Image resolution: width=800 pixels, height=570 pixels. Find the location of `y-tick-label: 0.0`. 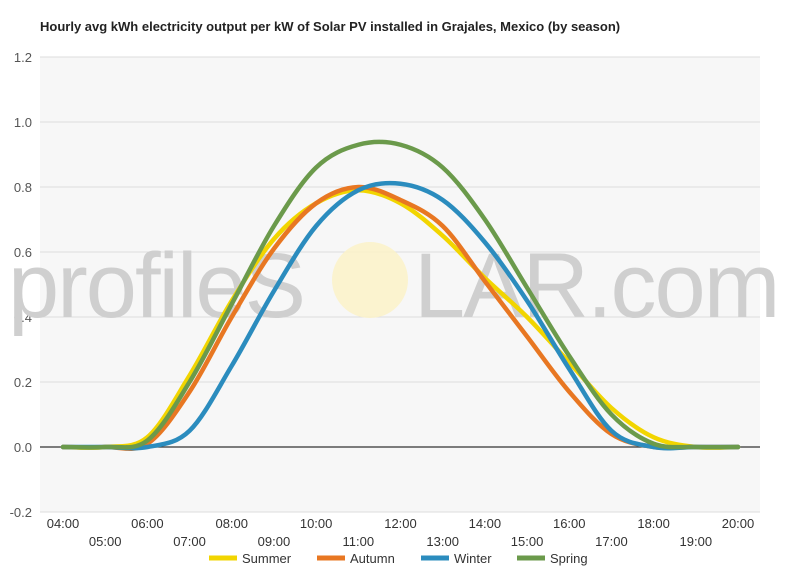

y-tick-label: 0.0 is located at coordinates (23, 447).